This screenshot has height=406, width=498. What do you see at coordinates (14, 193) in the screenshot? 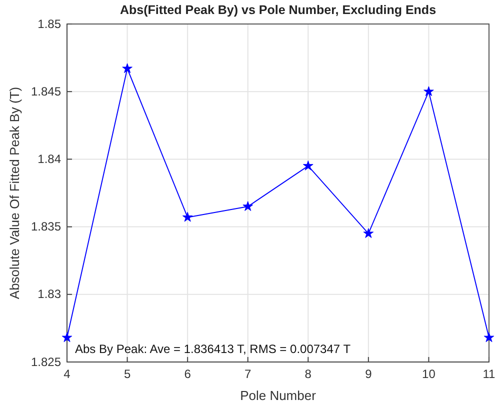
I see `y-axis-title: Absolute Value Of Fitted Peak By (T)` at bounding box center [14, 193].